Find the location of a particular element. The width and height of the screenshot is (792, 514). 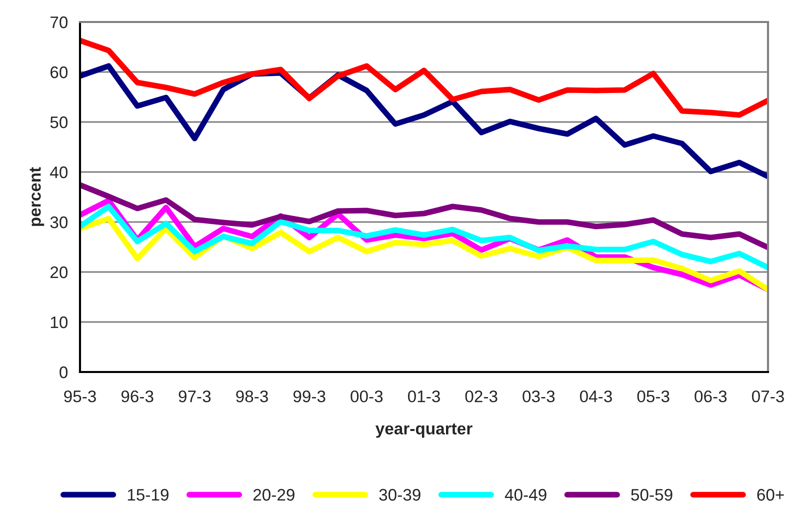

y-tick-label: 50 is located at coordinates (59, 122).